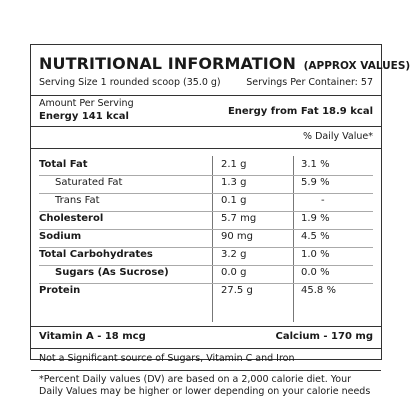  What do you see at coordinates (318, 290) in the screenshot?
I see `nutrient-dv: 45.8 %` at bounding box center [318, 290].